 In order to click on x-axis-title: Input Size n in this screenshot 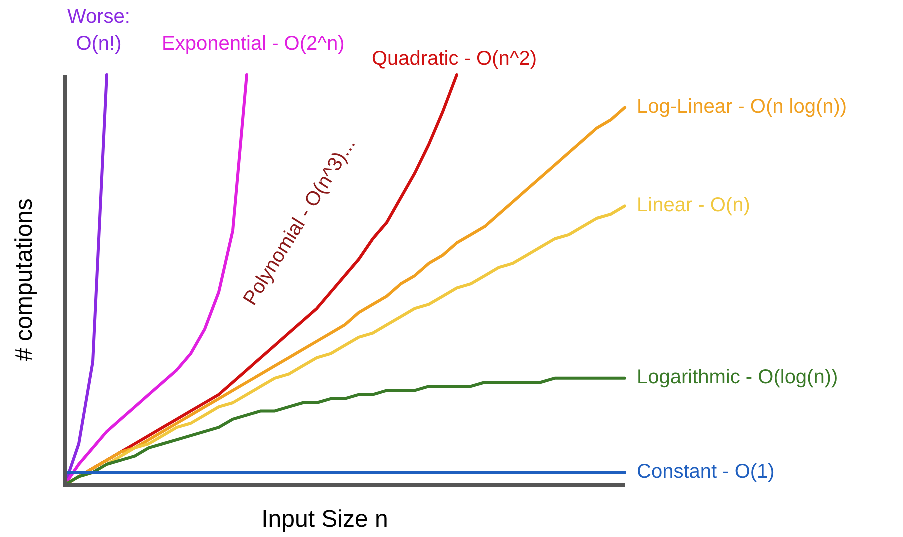, I will do `click(325, 519)`.